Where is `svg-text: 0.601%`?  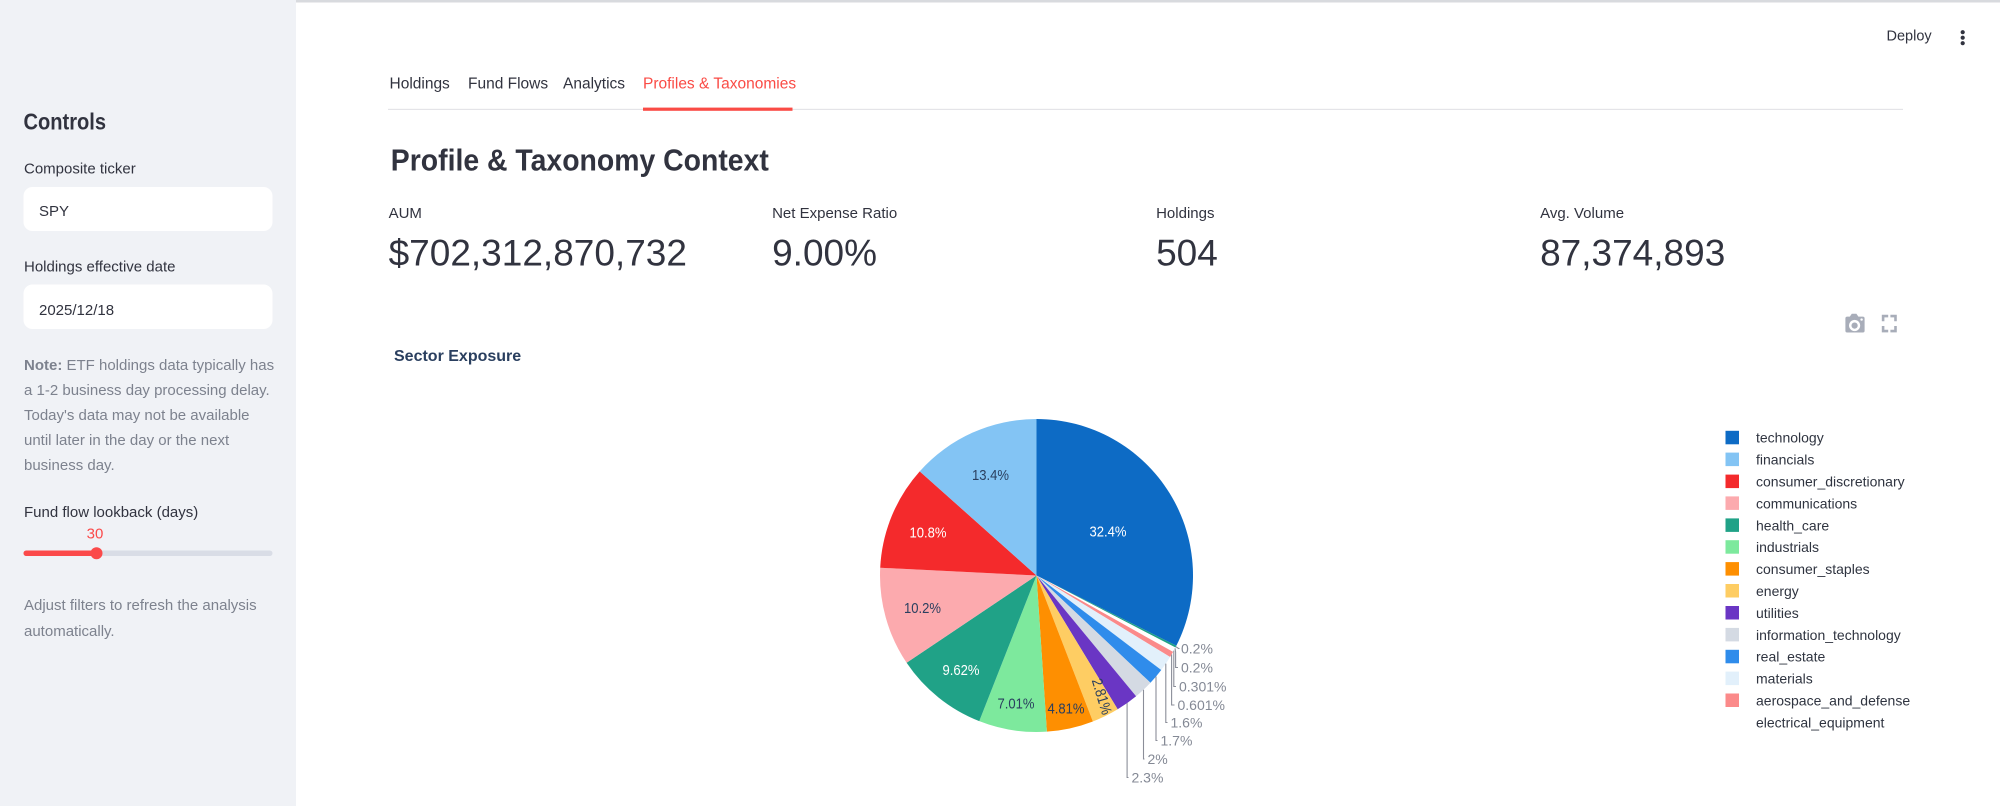 svg-text: 0.601% is located at coordinates (1201, 705).